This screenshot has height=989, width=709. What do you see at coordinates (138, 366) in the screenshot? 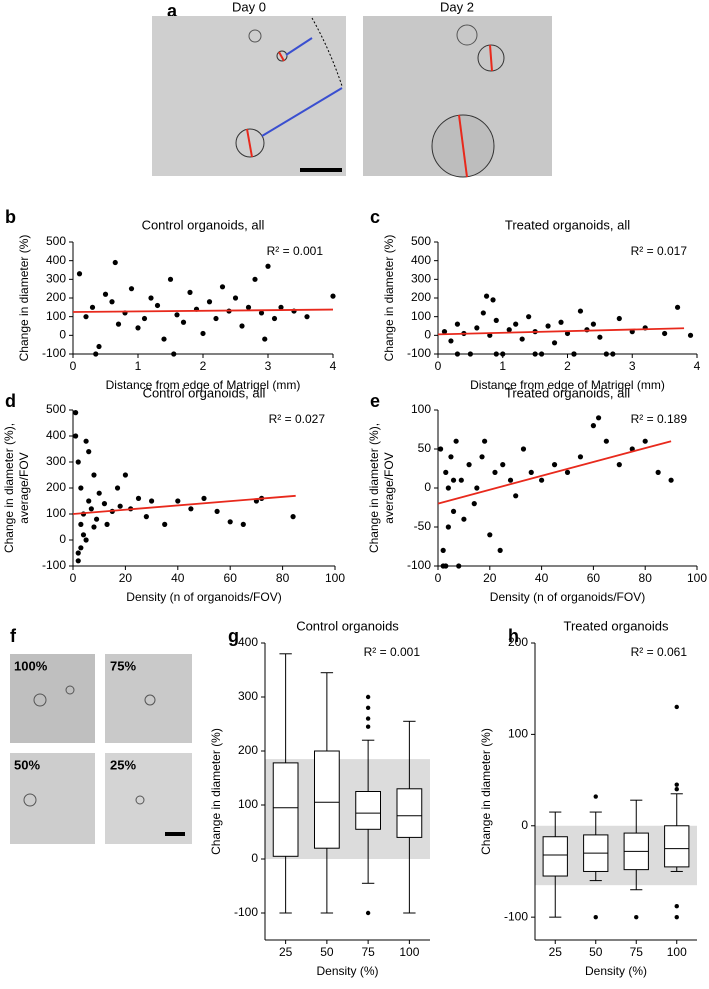
I see `x-tick-label: 1` at bounding box center [138, 366].